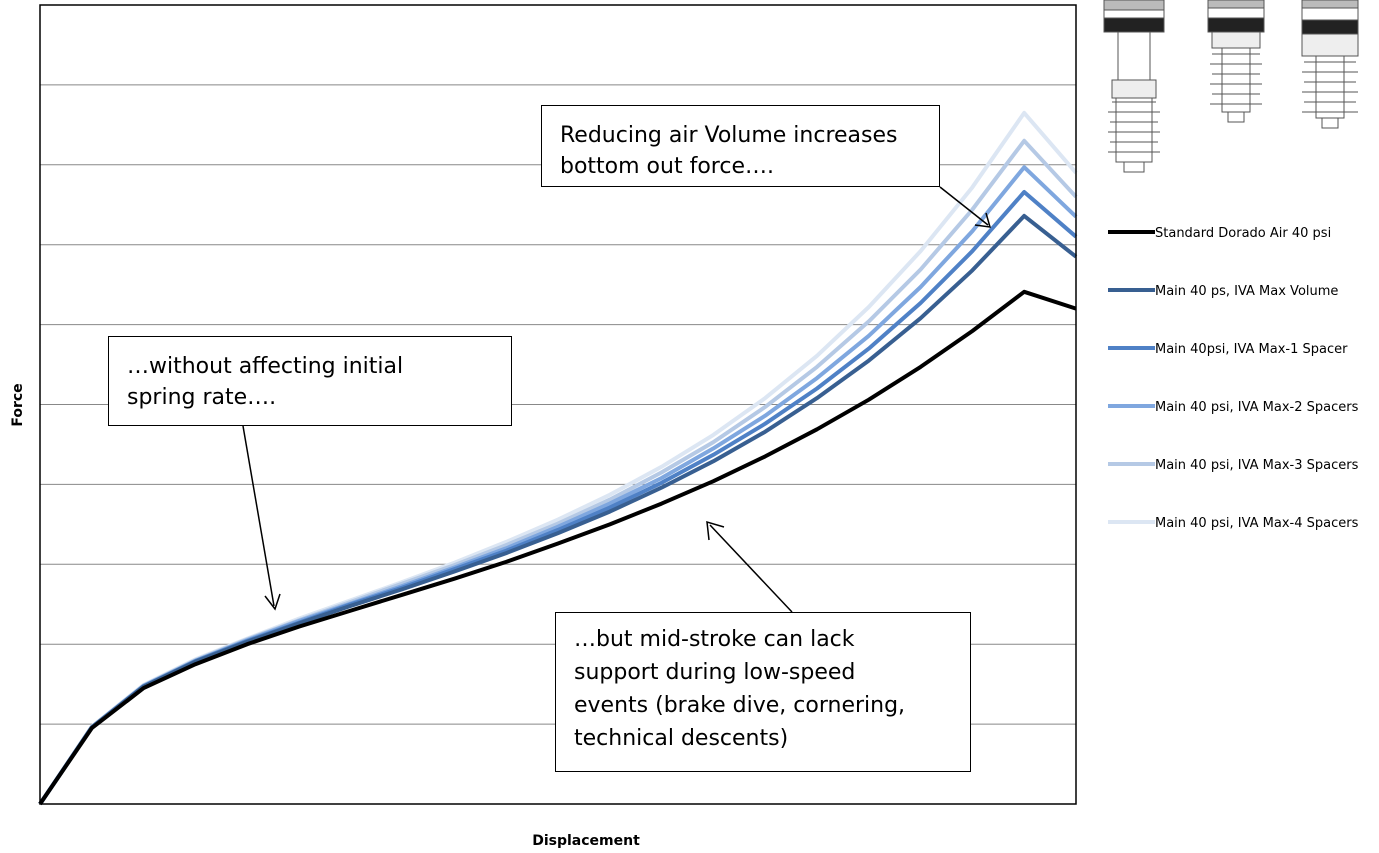  I want to click on arrow-mid-stroke, so click(751, 568).